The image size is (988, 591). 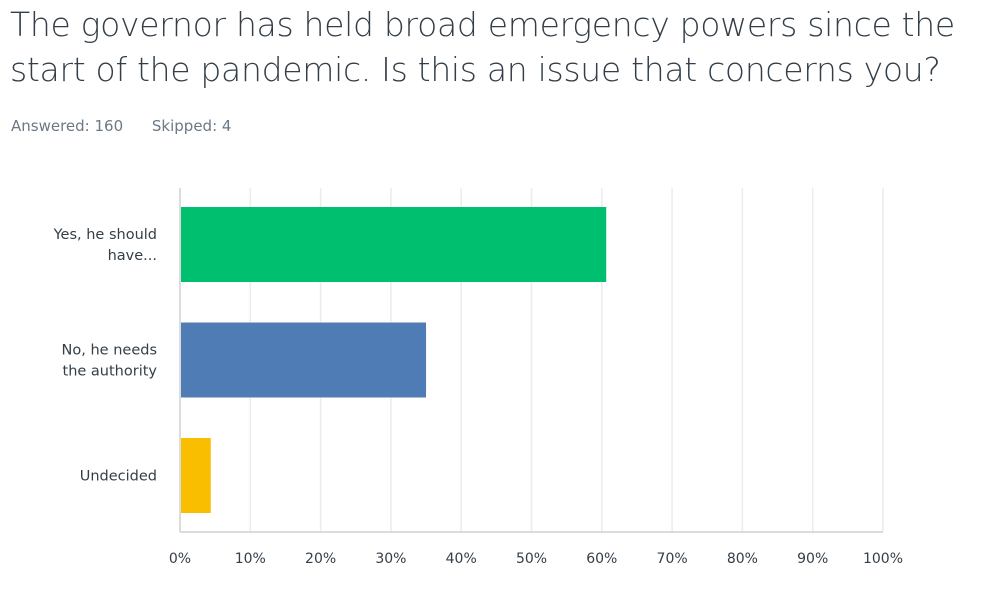 What do you see at coordinates (67, 126) in the screenshot?
I see `answered-count: Answered: 160` at bounding box center [67, 126].